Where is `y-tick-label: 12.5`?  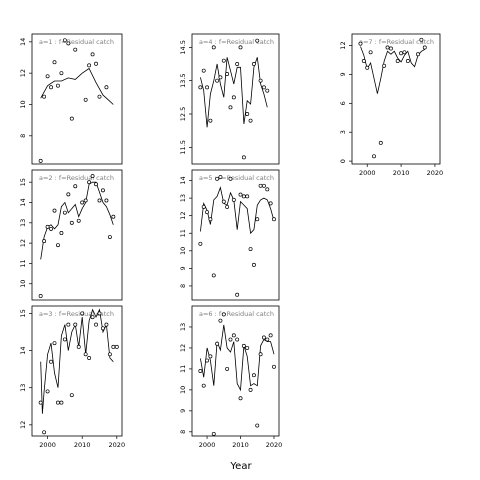
y-tick-label: 12.5 is located at coordinates (183, 114).